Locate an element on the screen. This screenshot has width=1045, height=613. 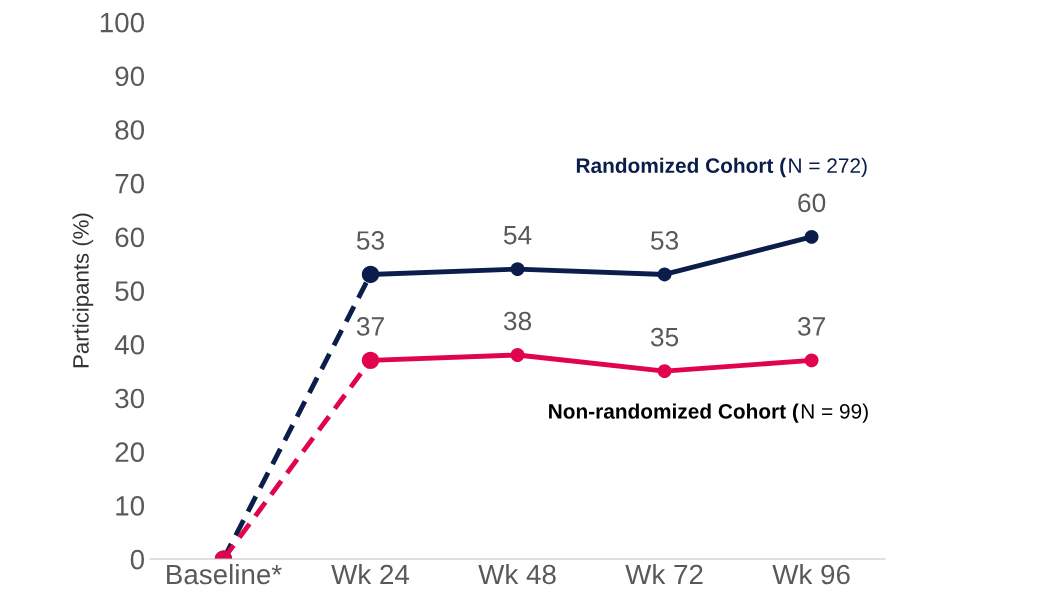
data-label: 60 is located at coordinates (812, 203).